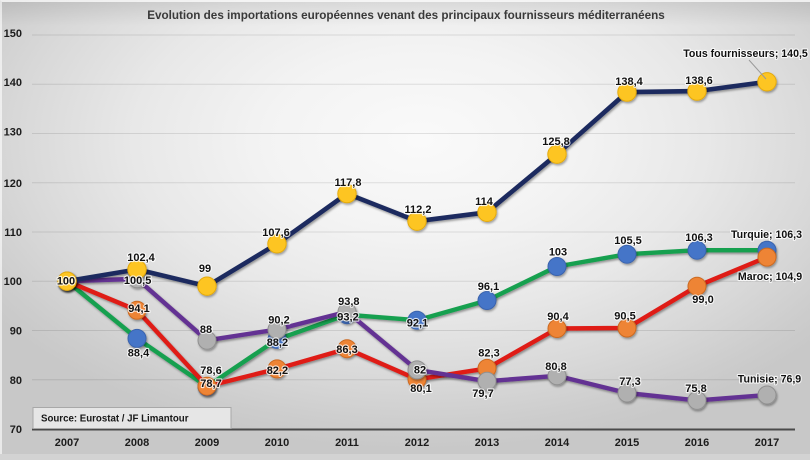 This screenshot has width=810, height=460. What do you see at coordinates (138, 309) in the screenshot?
I see `svg-text: 94,1` at bounding box center [138, 309].